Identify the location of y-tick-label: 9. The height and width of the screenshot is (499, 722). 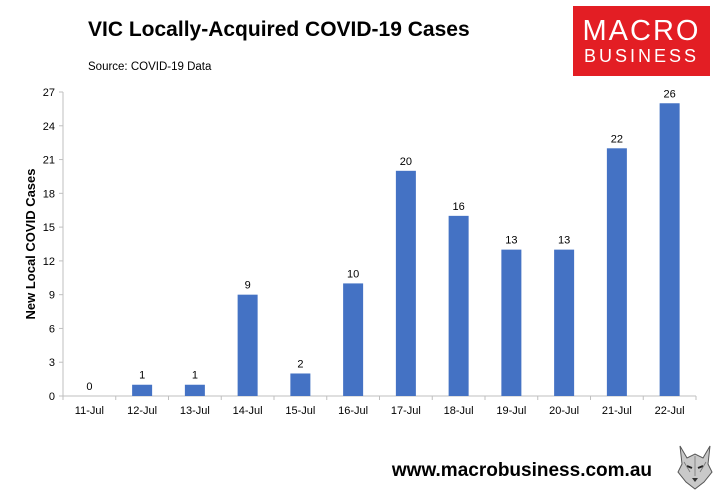
(52, 296).